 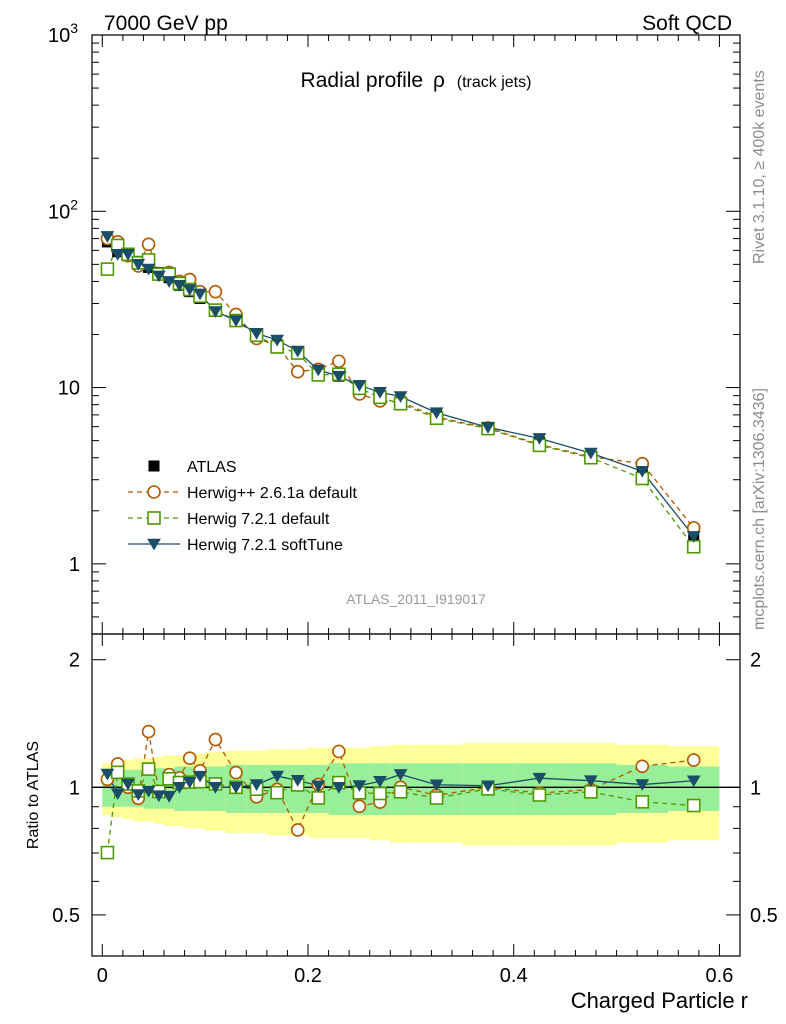 What do you see at coordinates (74, 661) in the screenshot?
I see `ratio-y-tick-label-left: 2` at bounding box center [74, 661].